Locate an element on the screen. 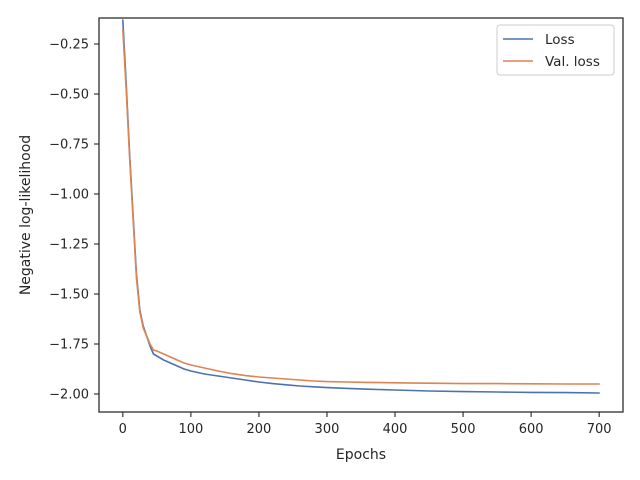 The width and height of the screenshot is (640, 480). y-tick-label: −1.25 is located at coordinates (69, 245).